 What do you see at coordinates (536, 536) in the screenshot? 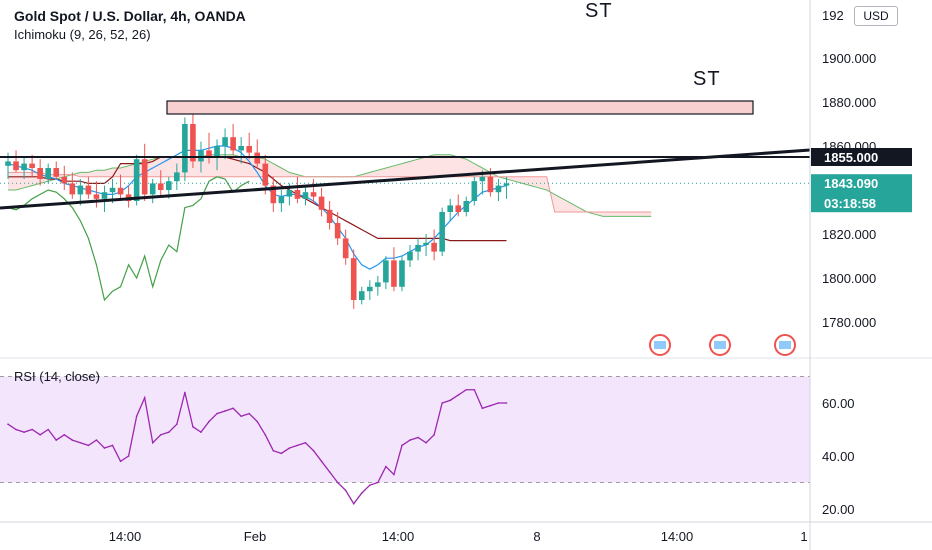
I see `time-tick-label: 8` at bounding box center [536, 536].